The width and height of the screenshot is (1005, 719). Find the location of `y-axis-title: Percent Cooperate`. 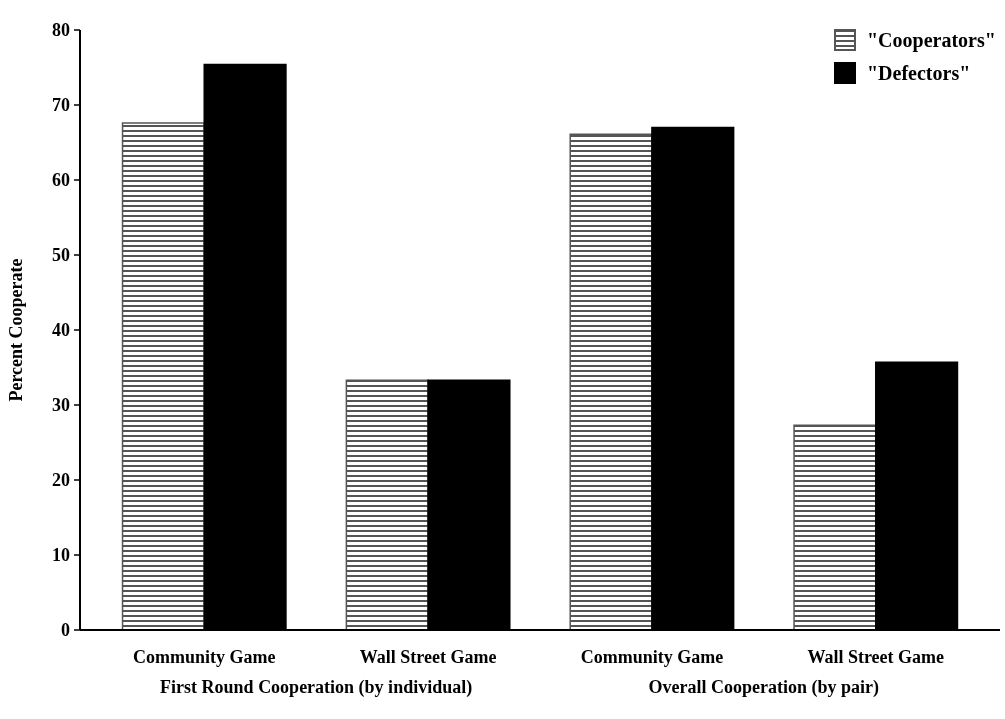

y-axis-title: Percent Cooperate is located at coordinates (16, 330).